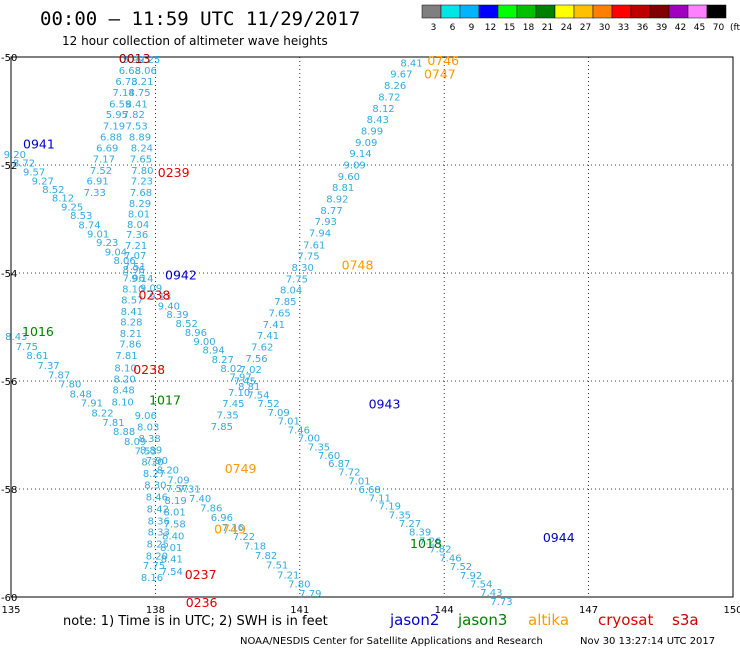 Image resolution: width=740 pixels, height=650 pixels. Describe the element at coordinates (160, 297) in the screenshot. I see `wave-height-point: 9.13` at that location.